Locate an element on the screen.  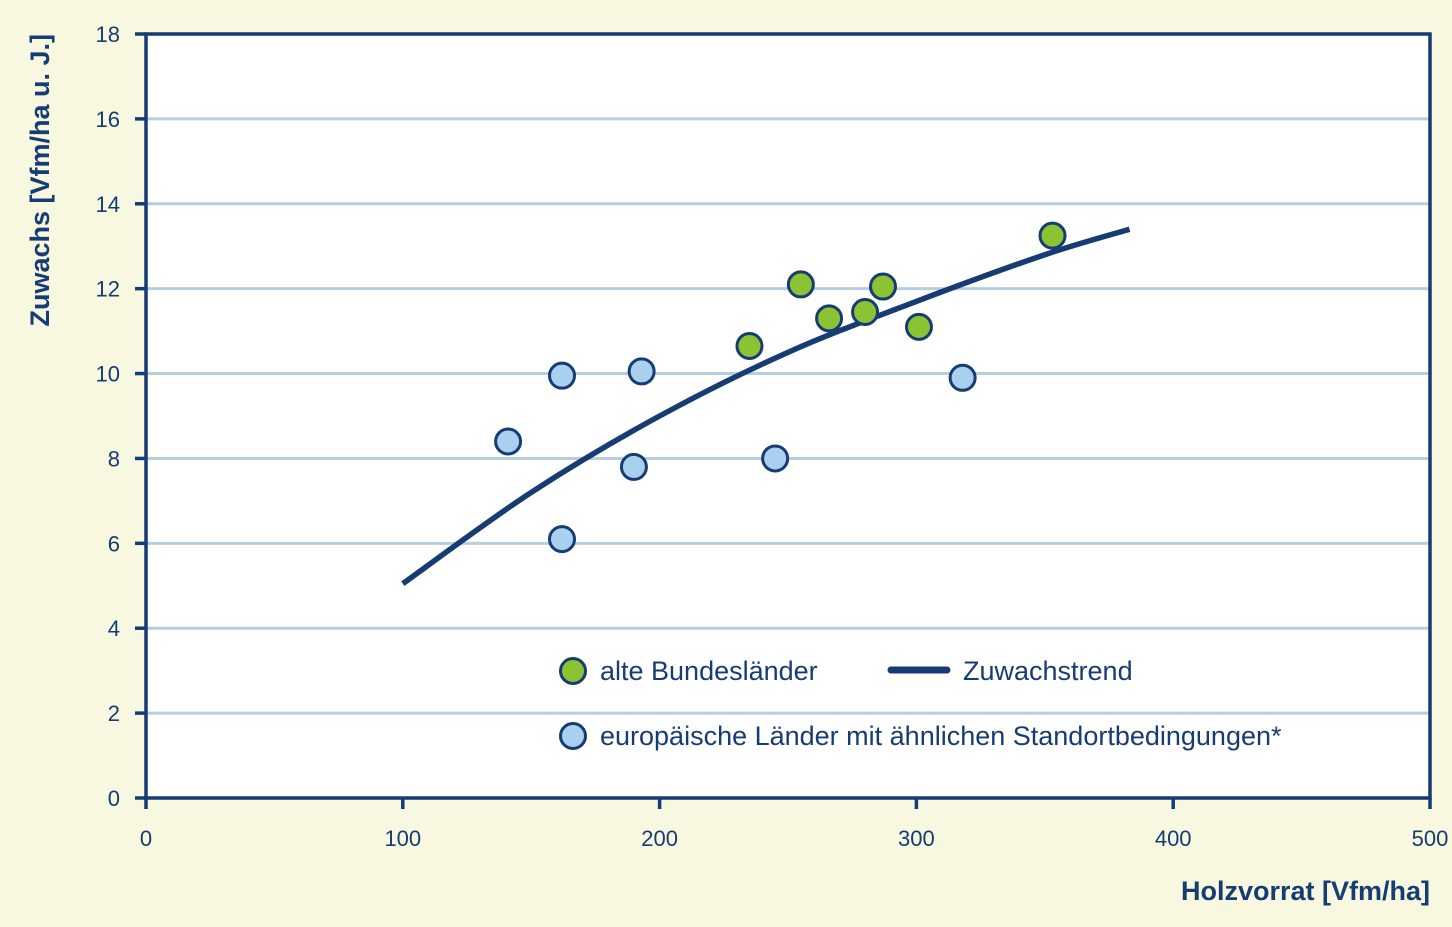
y-tick-label: 4 is located at coordinates (114, 628).